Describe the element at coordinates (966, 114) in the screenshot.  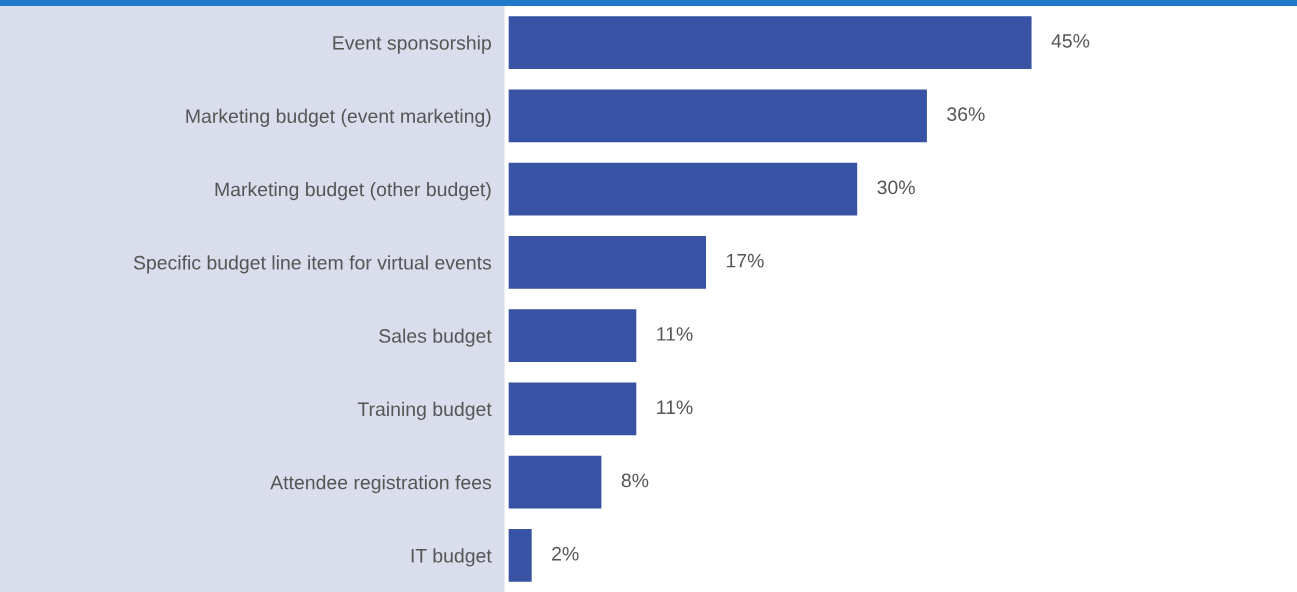
I see `data-label: 36%` at that location.